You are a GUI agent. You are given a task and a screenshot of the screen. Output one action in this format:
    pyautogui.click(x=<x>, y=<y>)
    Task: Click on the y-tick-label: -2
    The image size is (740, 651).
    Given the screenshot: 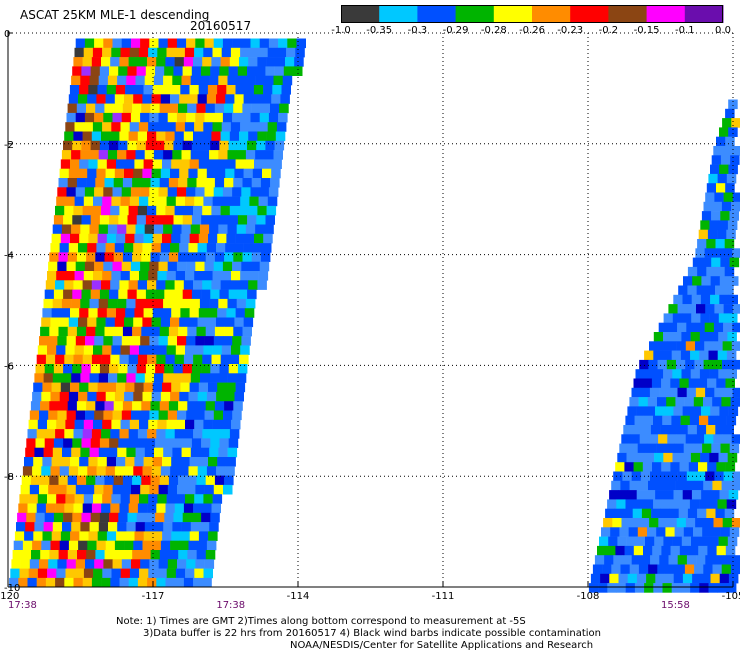 What is the action you would take?
    pyautogui.click(x=9, y=145)
    